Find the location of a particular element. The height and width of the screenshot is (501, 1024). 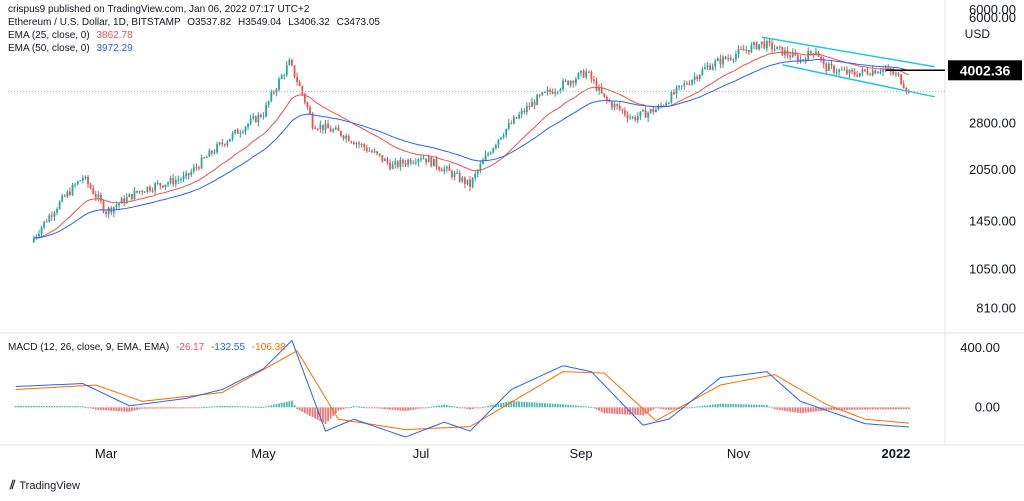

ema25-legend: EMA (25, close, 0) 3862.78 is located at coordinates (70, 36).